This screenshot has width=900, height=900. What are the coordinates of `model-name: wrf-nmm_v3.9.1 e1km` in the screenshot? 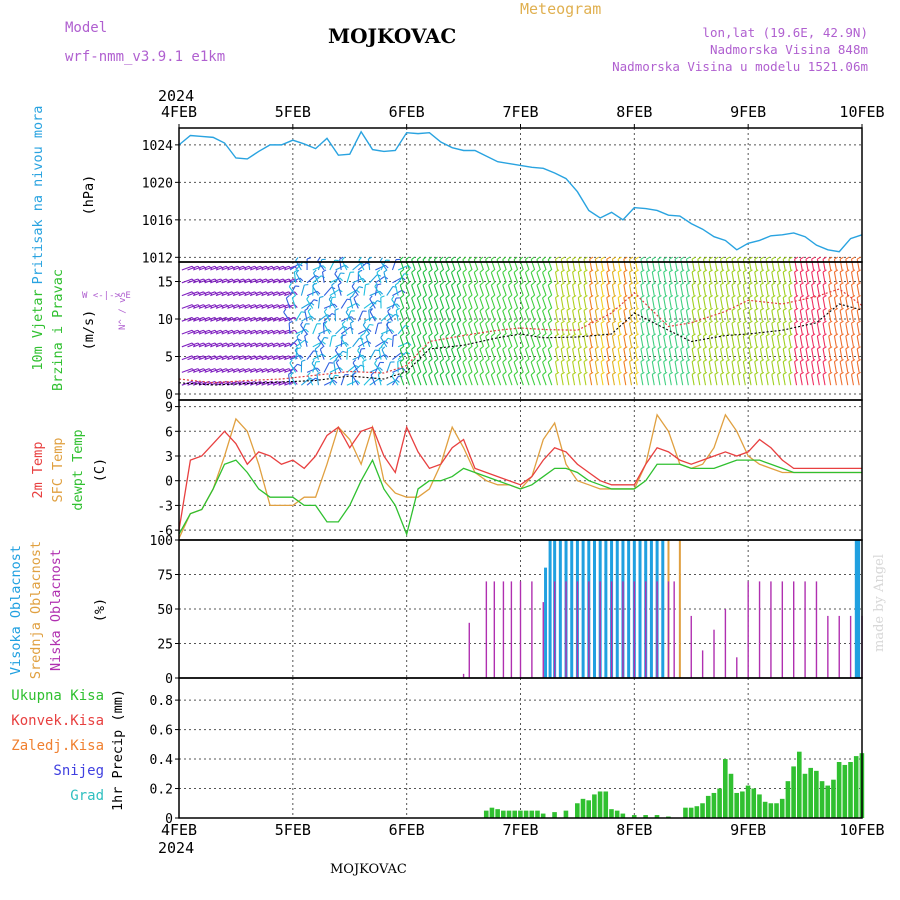 It's located at (145, 57).